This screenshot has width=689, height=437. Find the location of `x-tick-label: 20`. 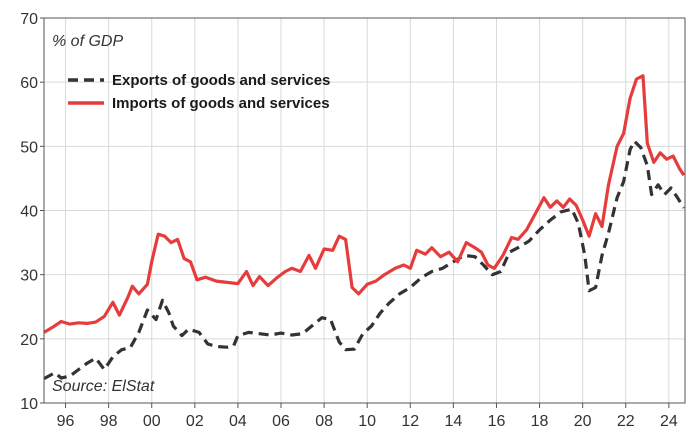

x-tick-label: 20 is located at coordinates (583, 421).